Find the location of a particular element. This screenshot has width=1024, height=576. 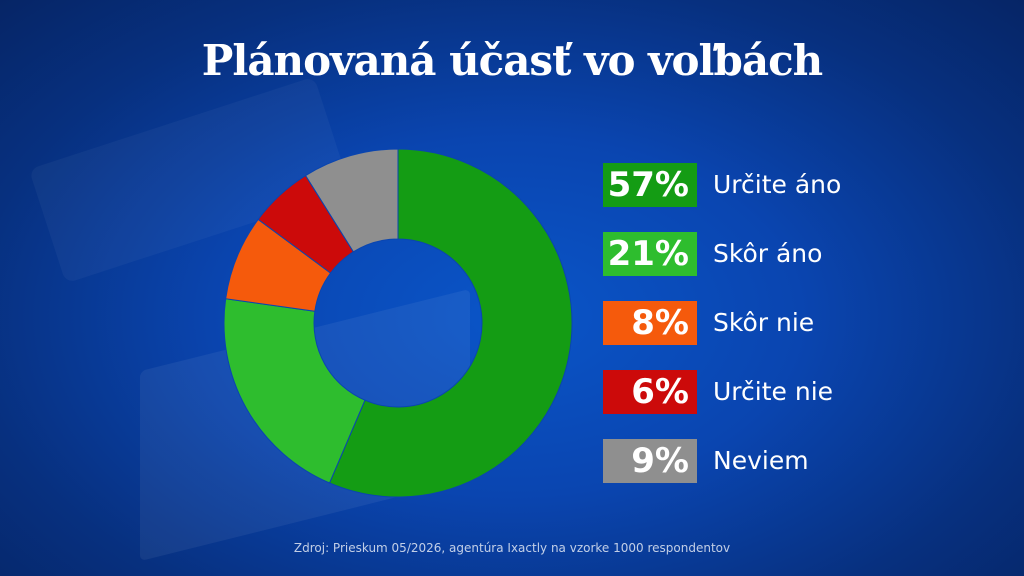

legend-value-box: 9% is located at coordinates (650, 461).